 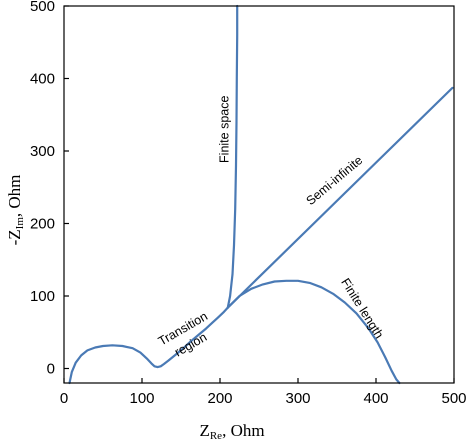 I want to click on x-axis-title-main: Z, so click(x=204, y=430).